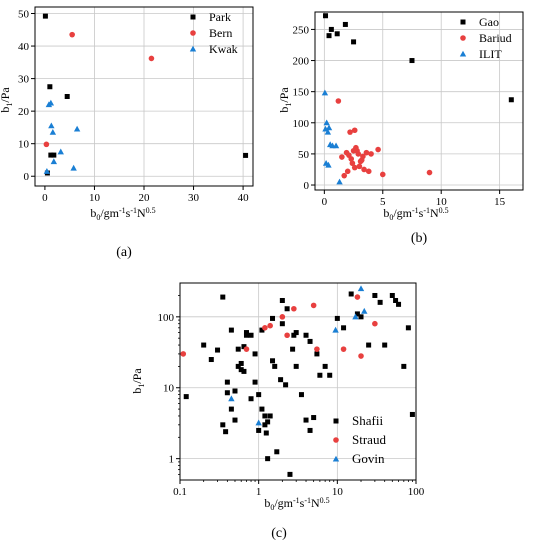  I want to click on series-straud, so click(279, 326).